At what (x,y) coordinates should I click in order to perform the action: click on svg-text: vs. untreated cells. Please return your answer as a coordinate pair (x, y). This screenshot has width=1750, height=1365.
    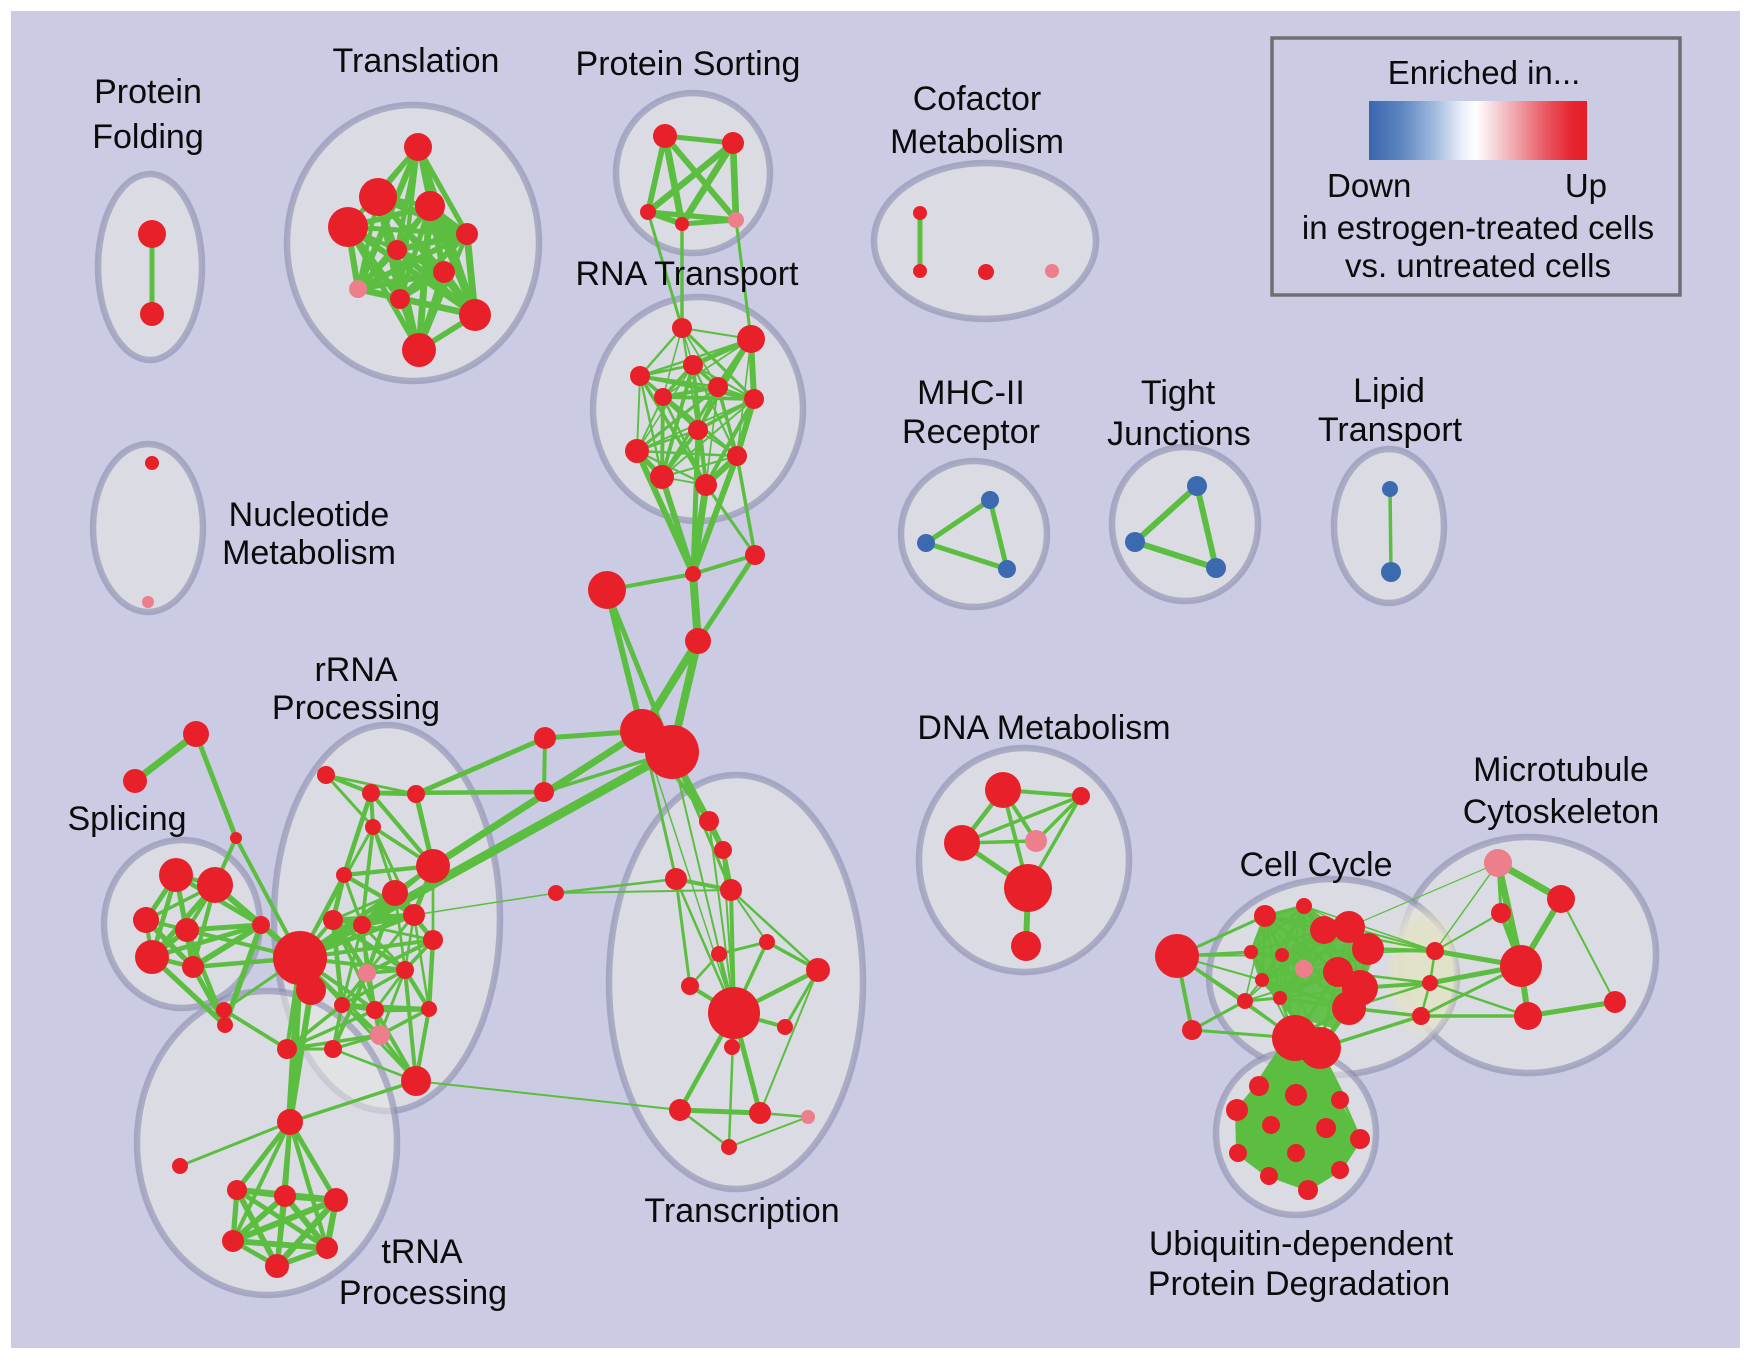
    Looking at the image, I should click on (1478, 265).